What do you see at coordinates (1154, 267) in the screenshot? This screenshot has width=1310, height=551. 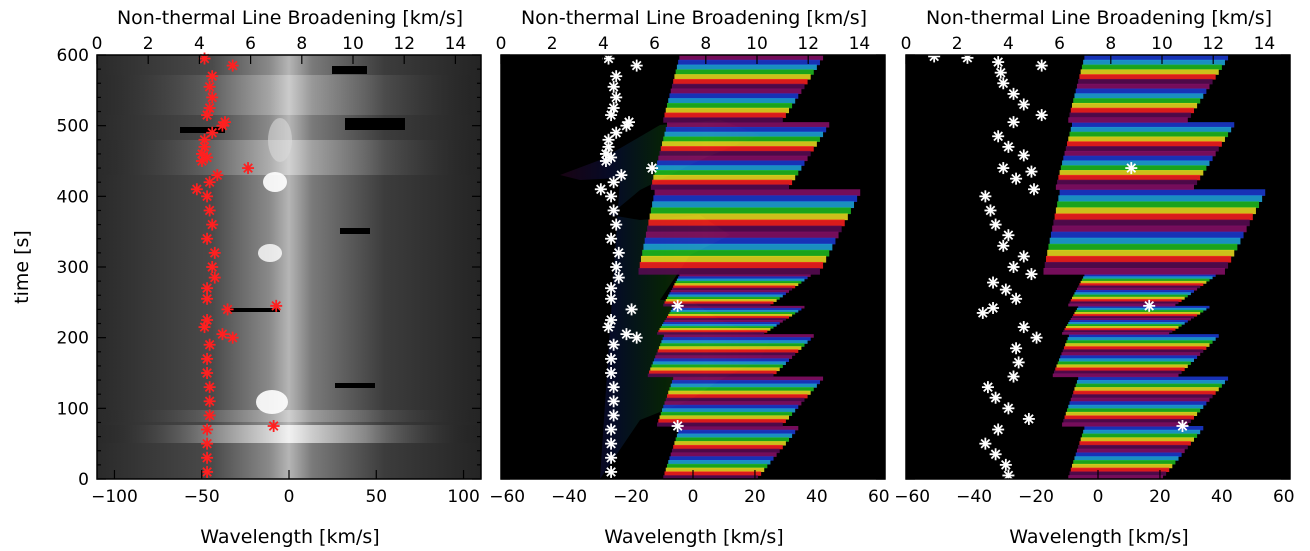 I see `right-heatmap` at bounding box center [1154, 267].